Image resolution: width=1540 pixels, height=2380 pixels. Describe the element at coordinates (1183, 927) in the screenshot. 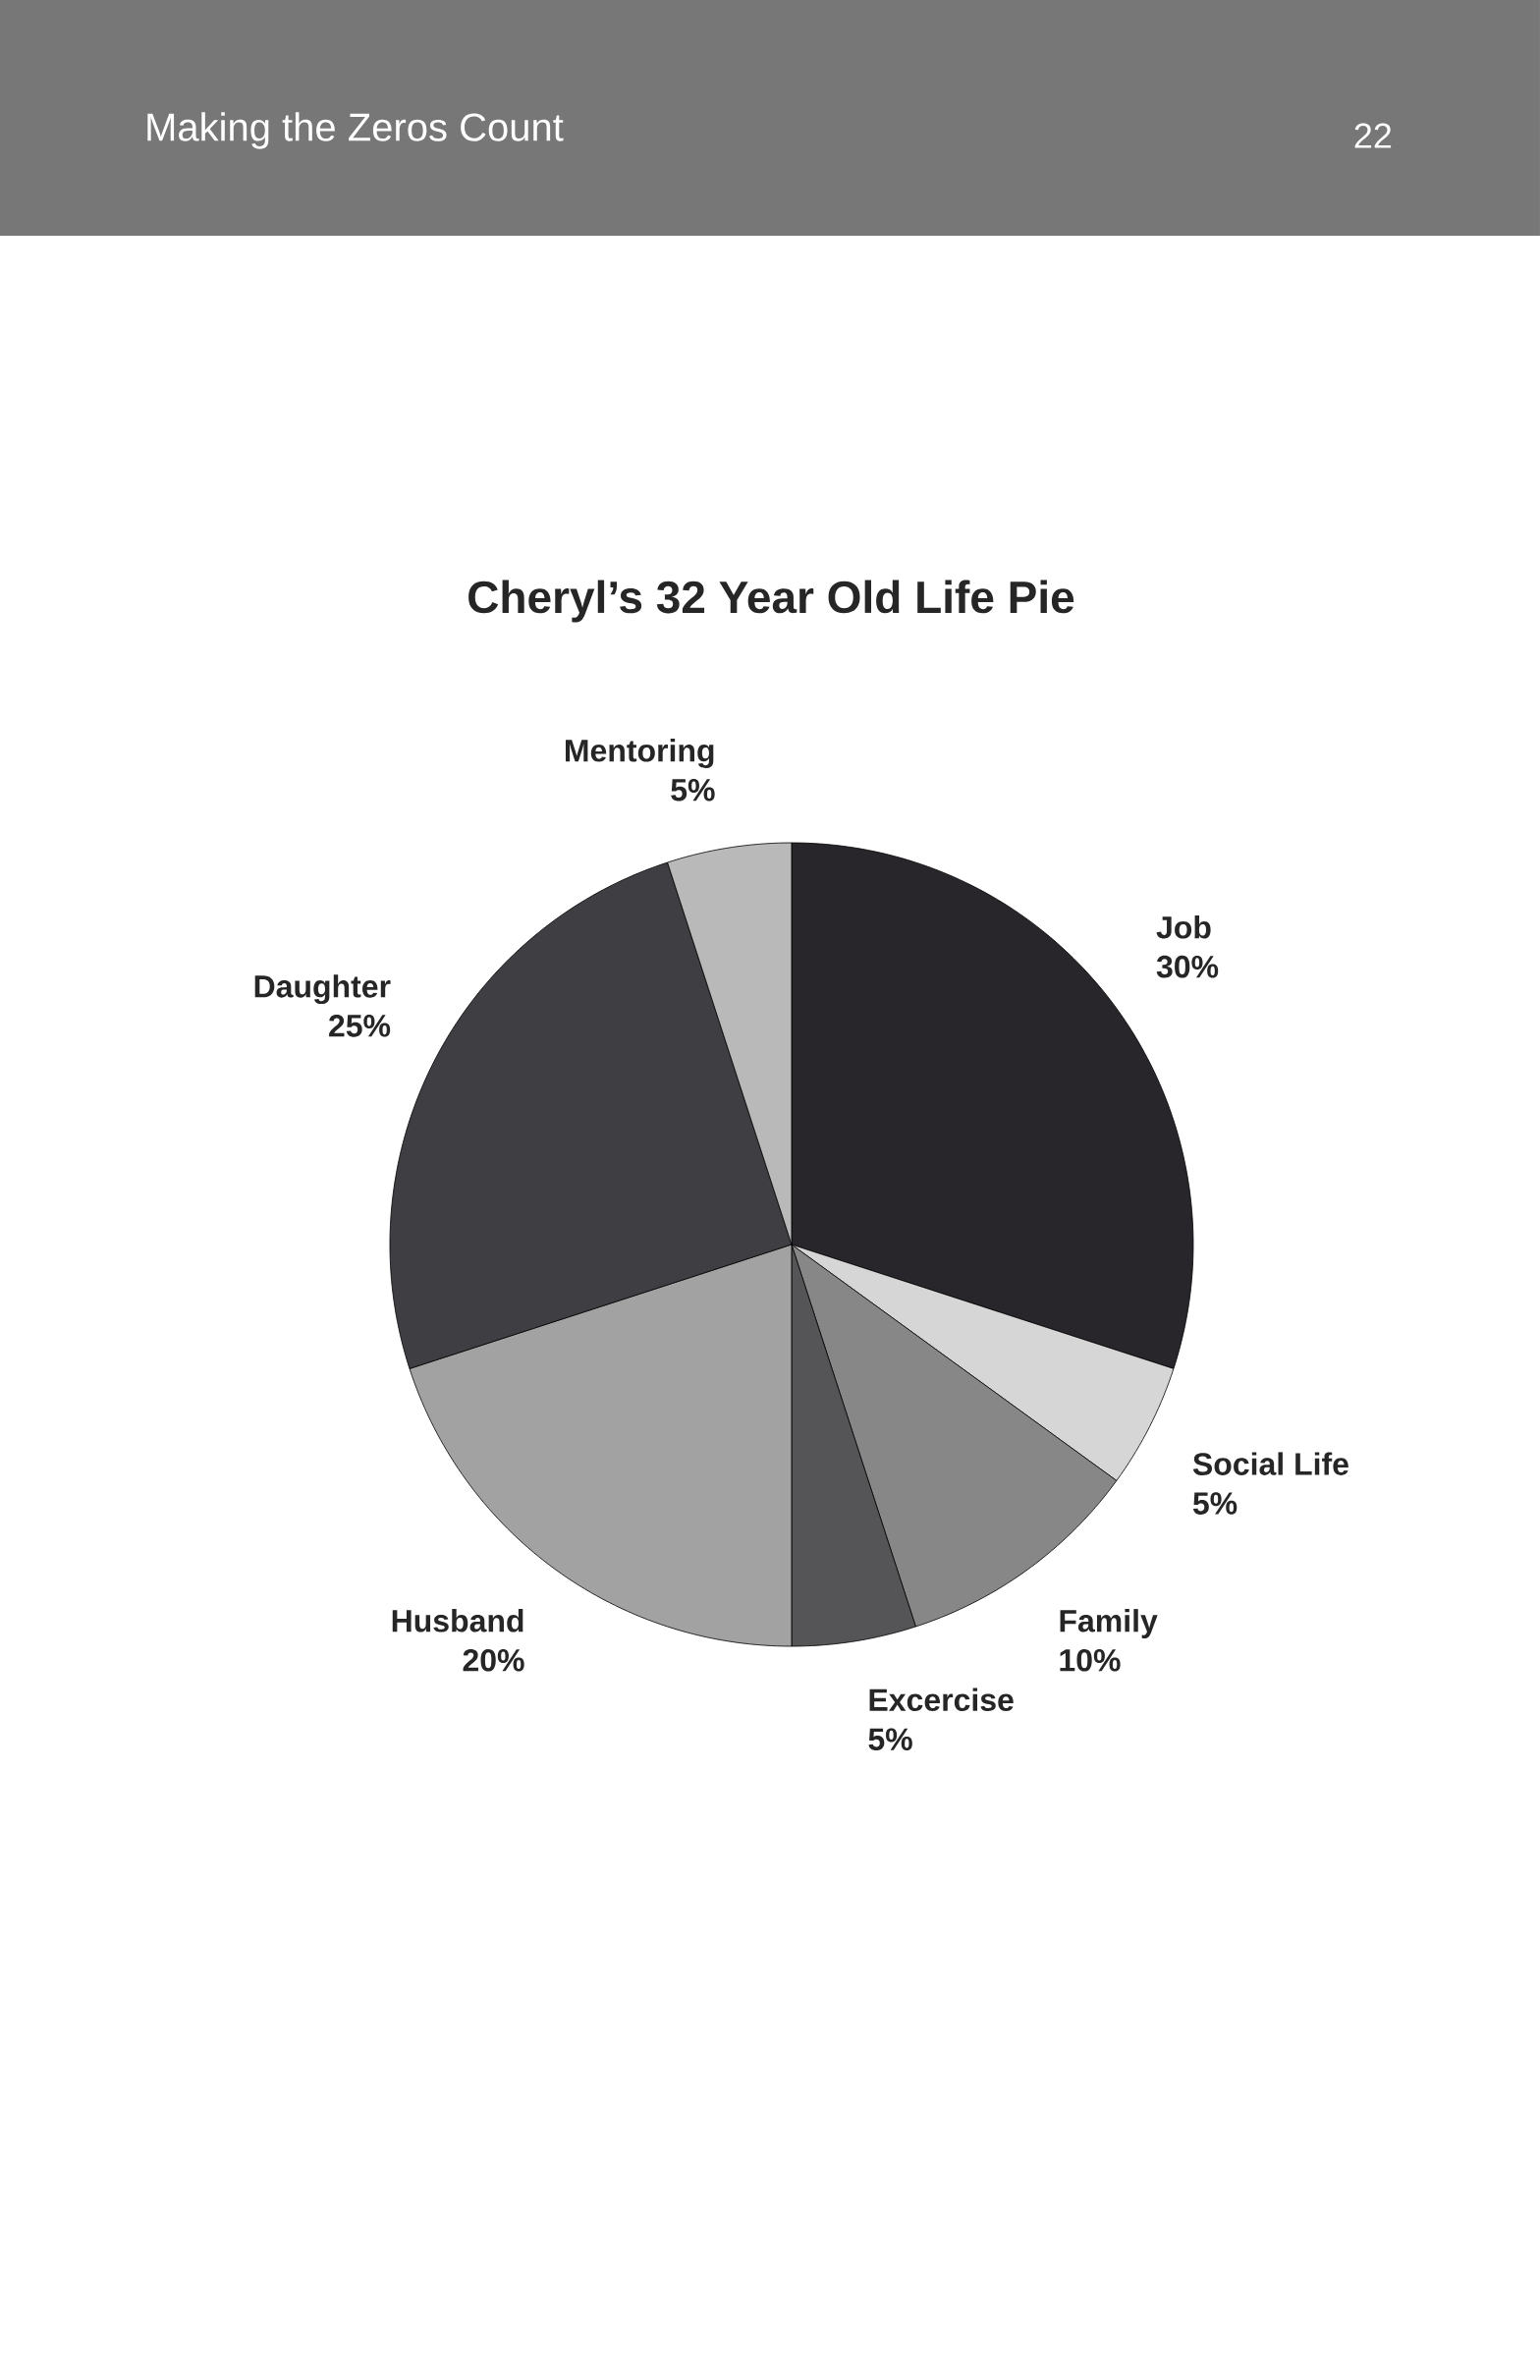

I see `slice-label: Job` at that location.